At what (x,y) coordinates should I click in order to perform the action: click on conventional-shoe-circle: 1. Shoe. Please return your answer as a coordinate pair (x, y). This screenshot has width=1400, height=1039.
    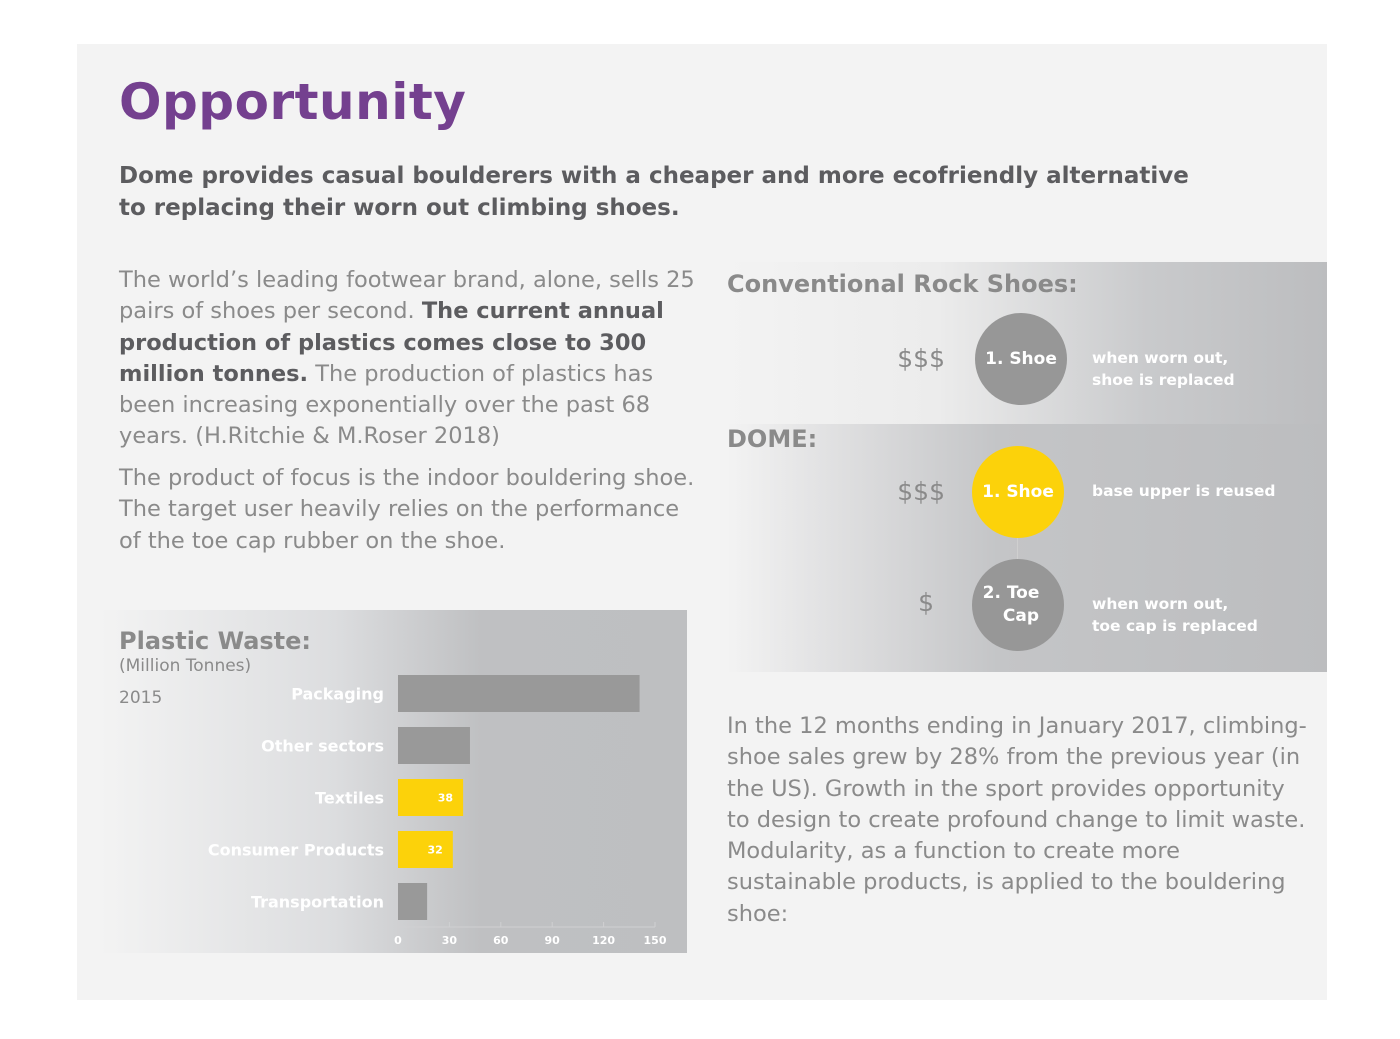
    Looking at the image, I should click on (1021, 359).